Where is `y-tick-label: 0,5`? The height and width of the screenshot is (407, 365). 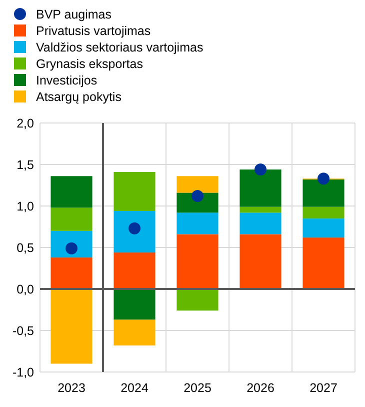
y-tick-label: 0,5 is located at coordinates (25, 248).